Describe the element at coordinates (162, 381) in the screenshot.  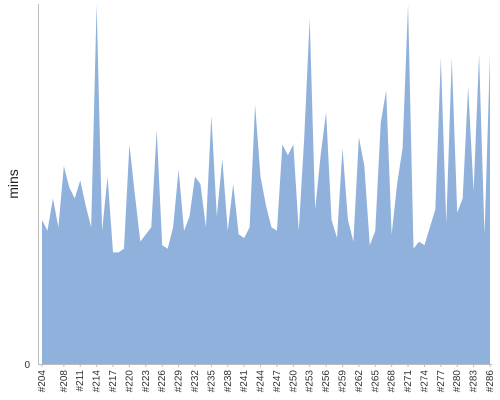
I see `x-tick-label: #226` at that location.